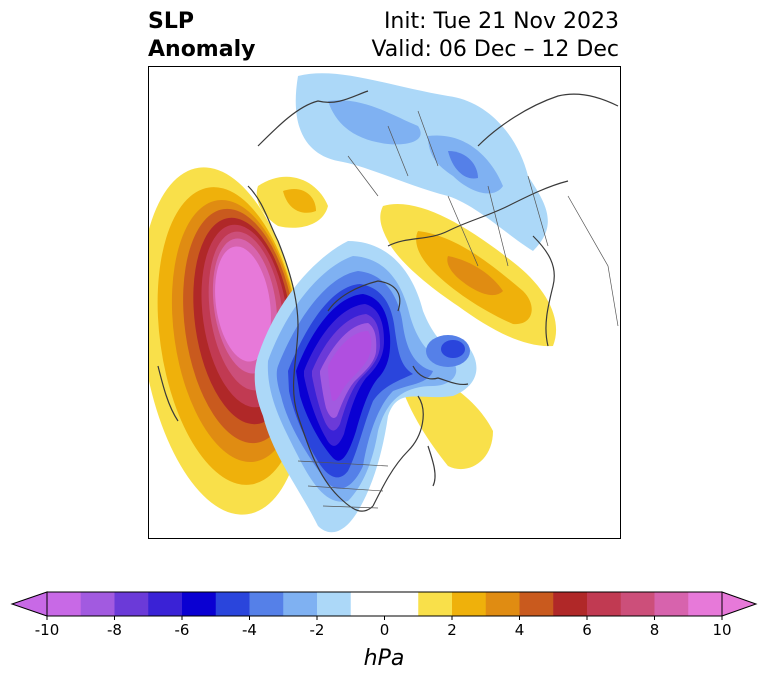 This screenshot has width=768, height=684. What do you see at coordinates (452, 630) in the screenshot?
I see `colorbar-tick-label: 2` at bounding box center [452, 630].